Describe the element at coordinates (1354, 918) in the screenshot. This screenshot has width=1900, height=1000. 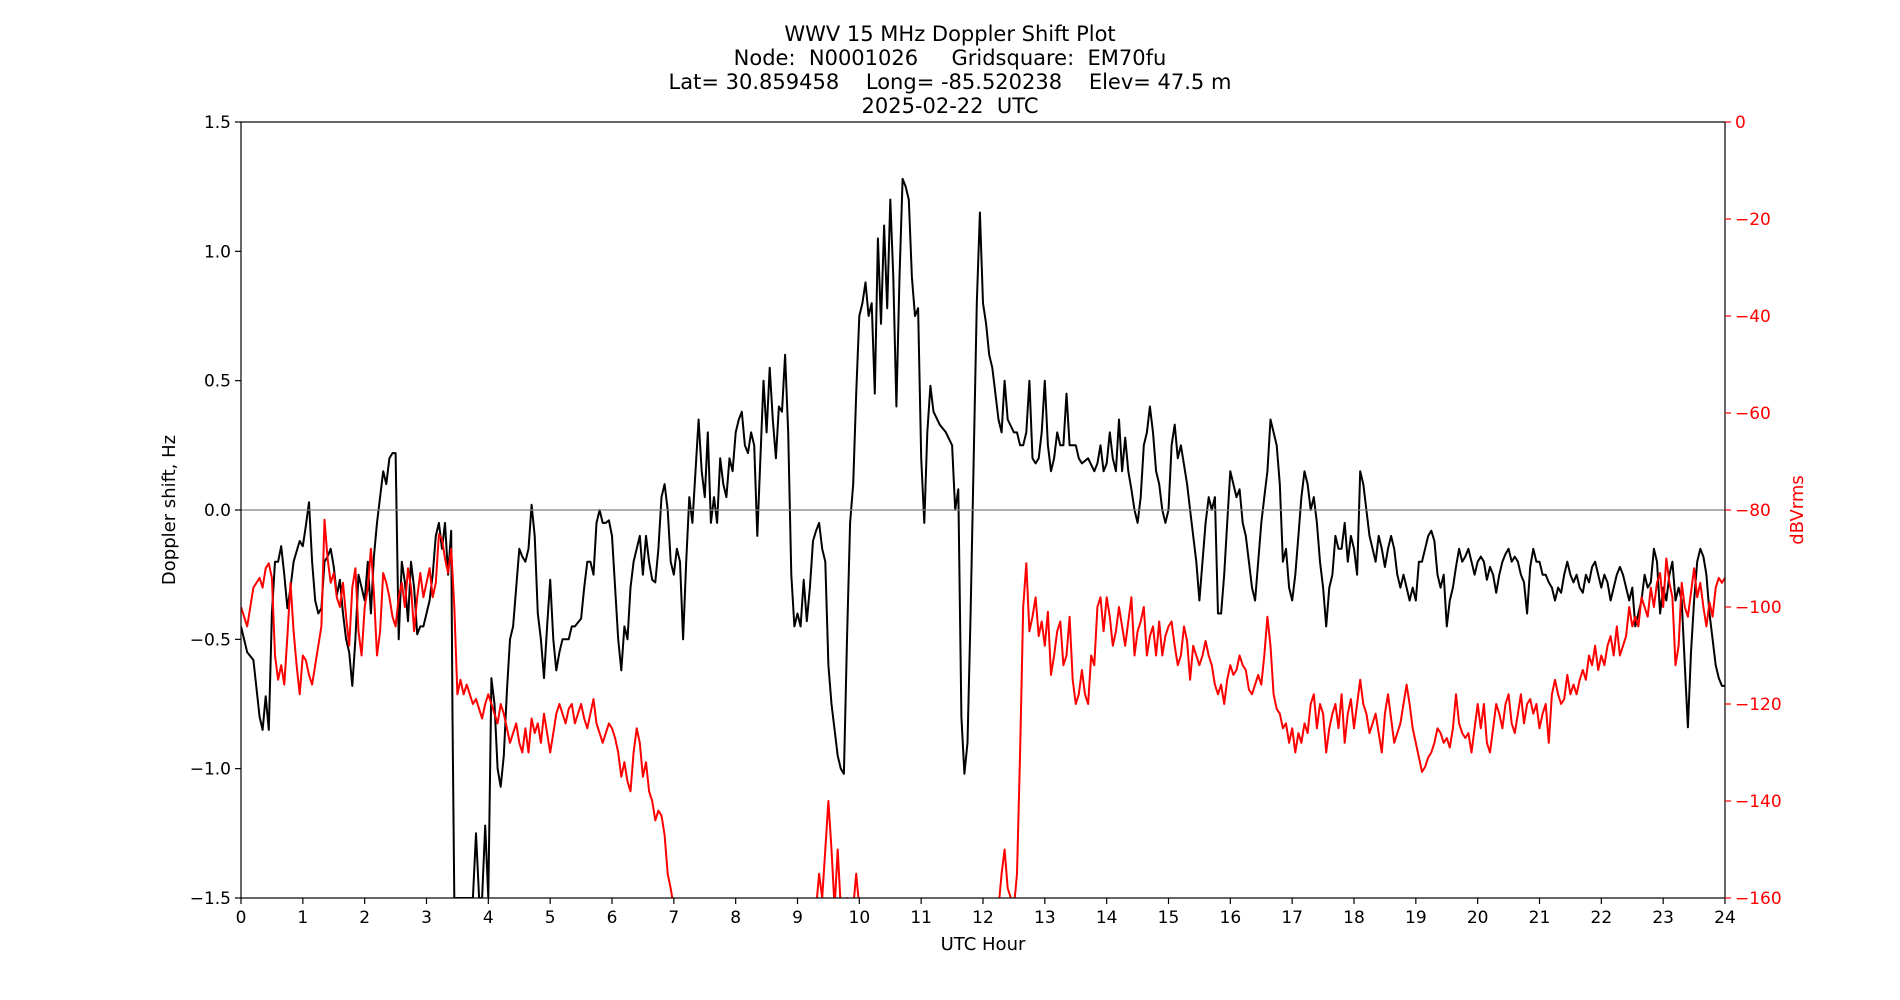
I see `x-tick-label: 18` at that location.